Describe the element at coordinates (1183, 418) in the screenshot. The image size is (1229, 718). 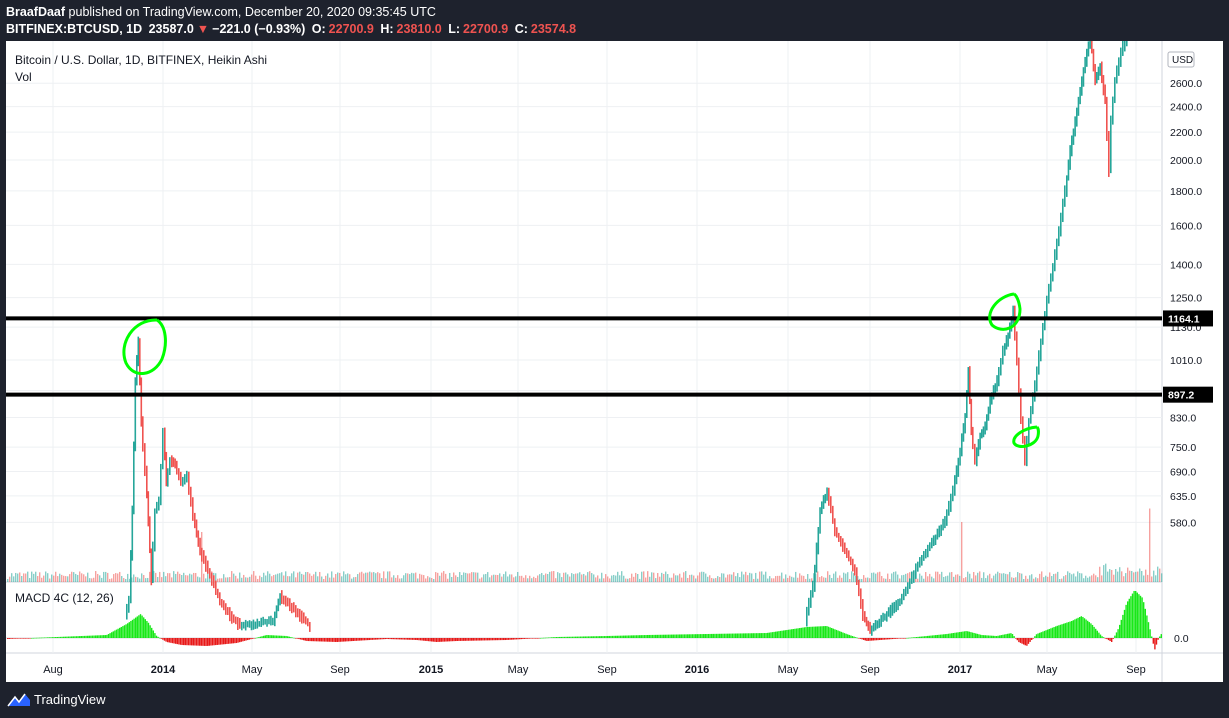
I see `price-tick-label: 830.0` at that location.